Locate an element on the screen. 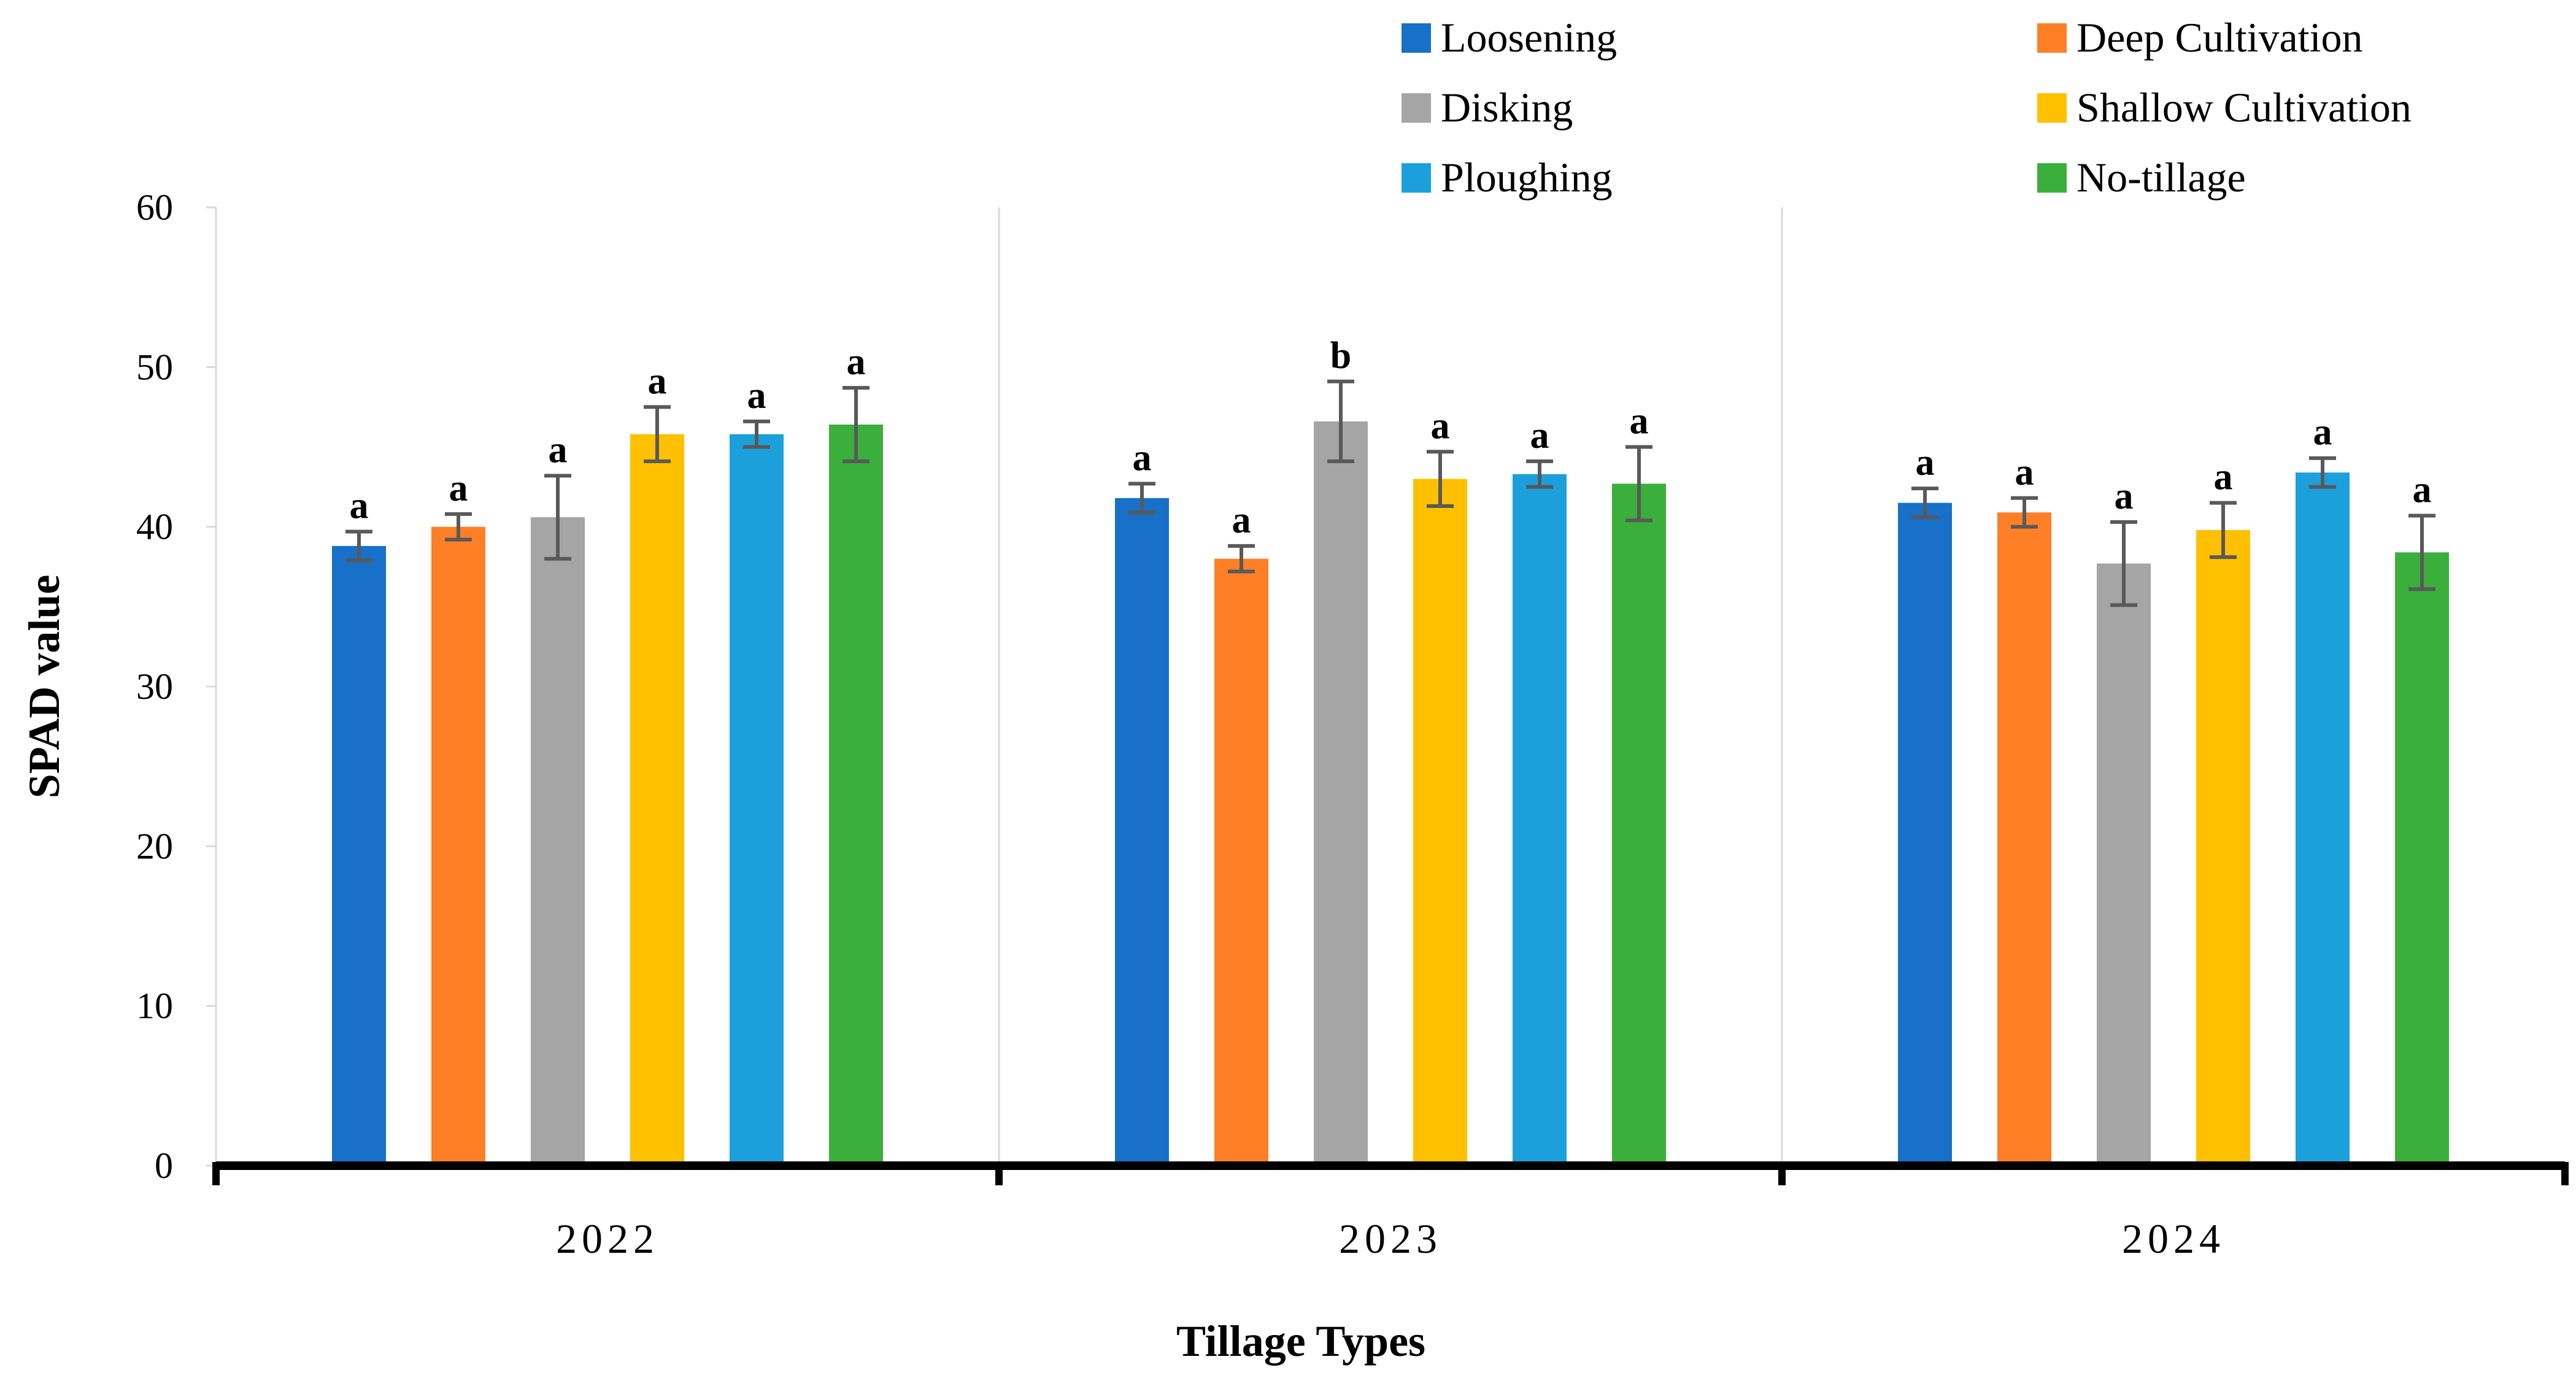 Image resolution: width=2576 pixels, height=1389 pixels. legend-label: Ploughing is located at coordinates (1527, 177).